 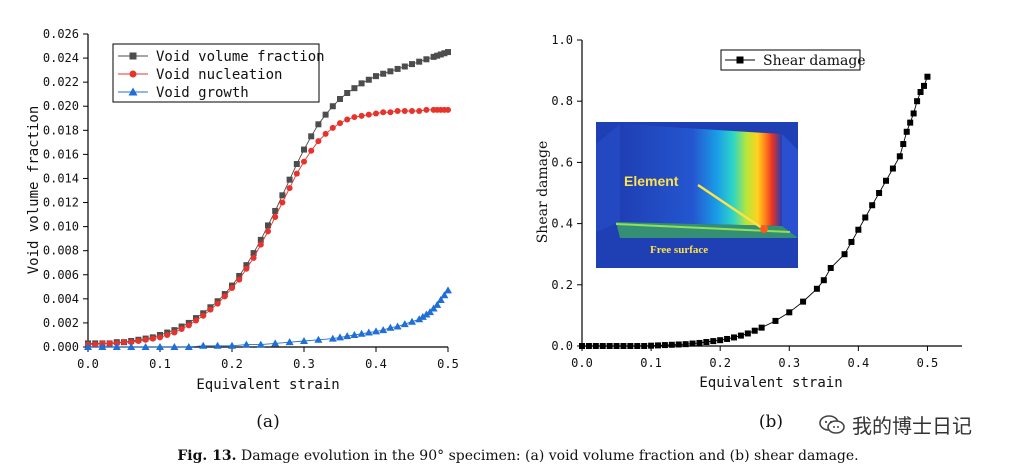 I want to click on panel-label-a: (a), so click(x=267, y=422).